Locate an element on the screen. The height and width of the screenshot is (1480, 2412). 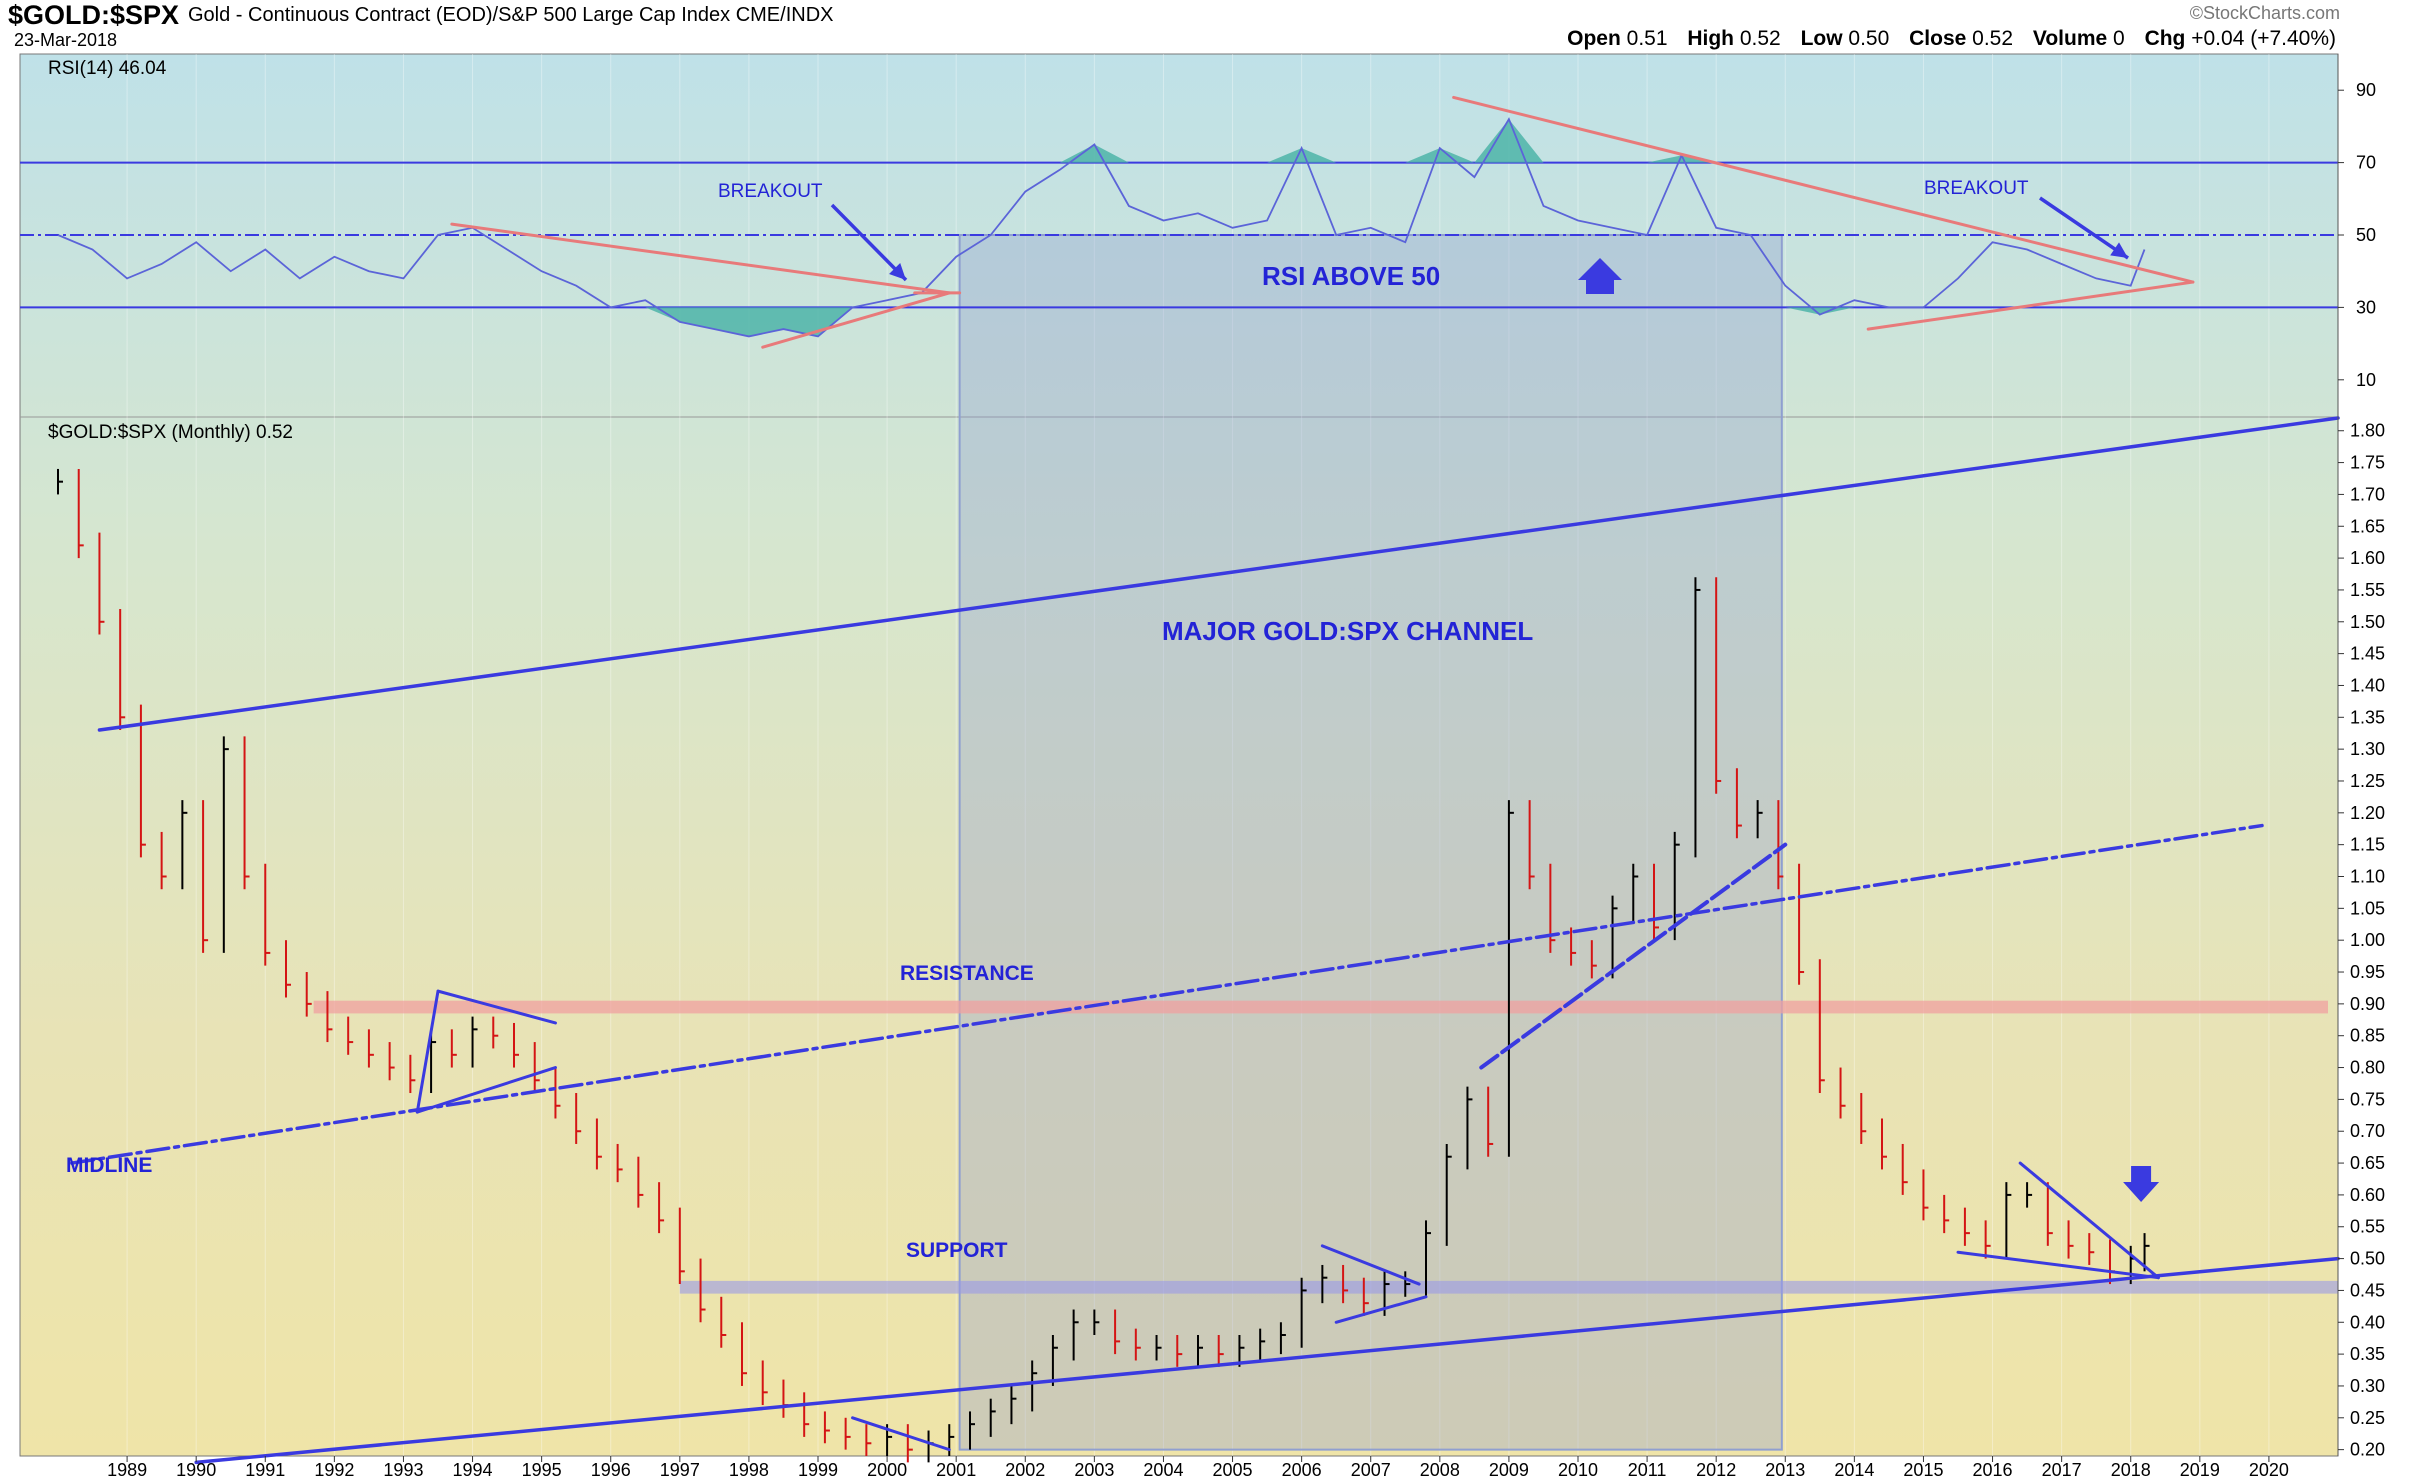
x-tick-label: 2005 is located at coordinates (1233, 1470).